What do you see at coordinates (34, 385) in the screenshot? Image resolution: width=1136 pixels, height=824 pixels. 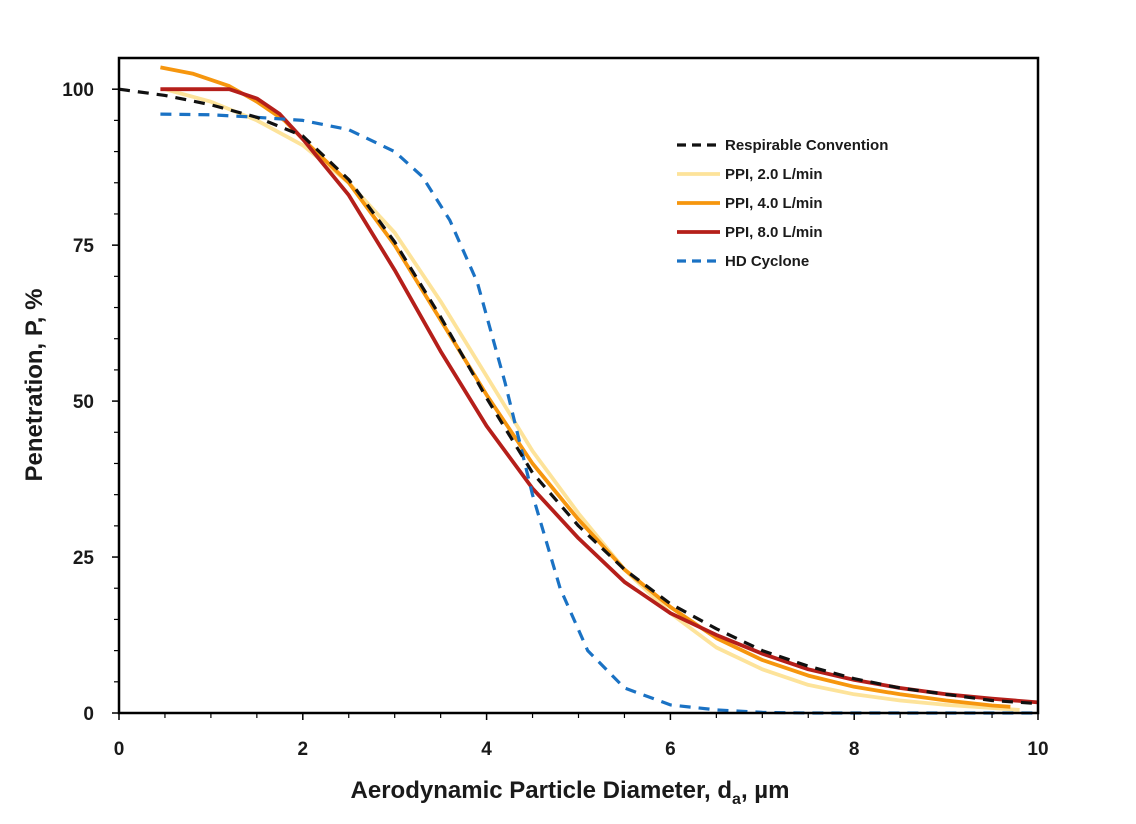 I see `y-axis-title: Penetration, P, %` at bounding box center [34, 385].